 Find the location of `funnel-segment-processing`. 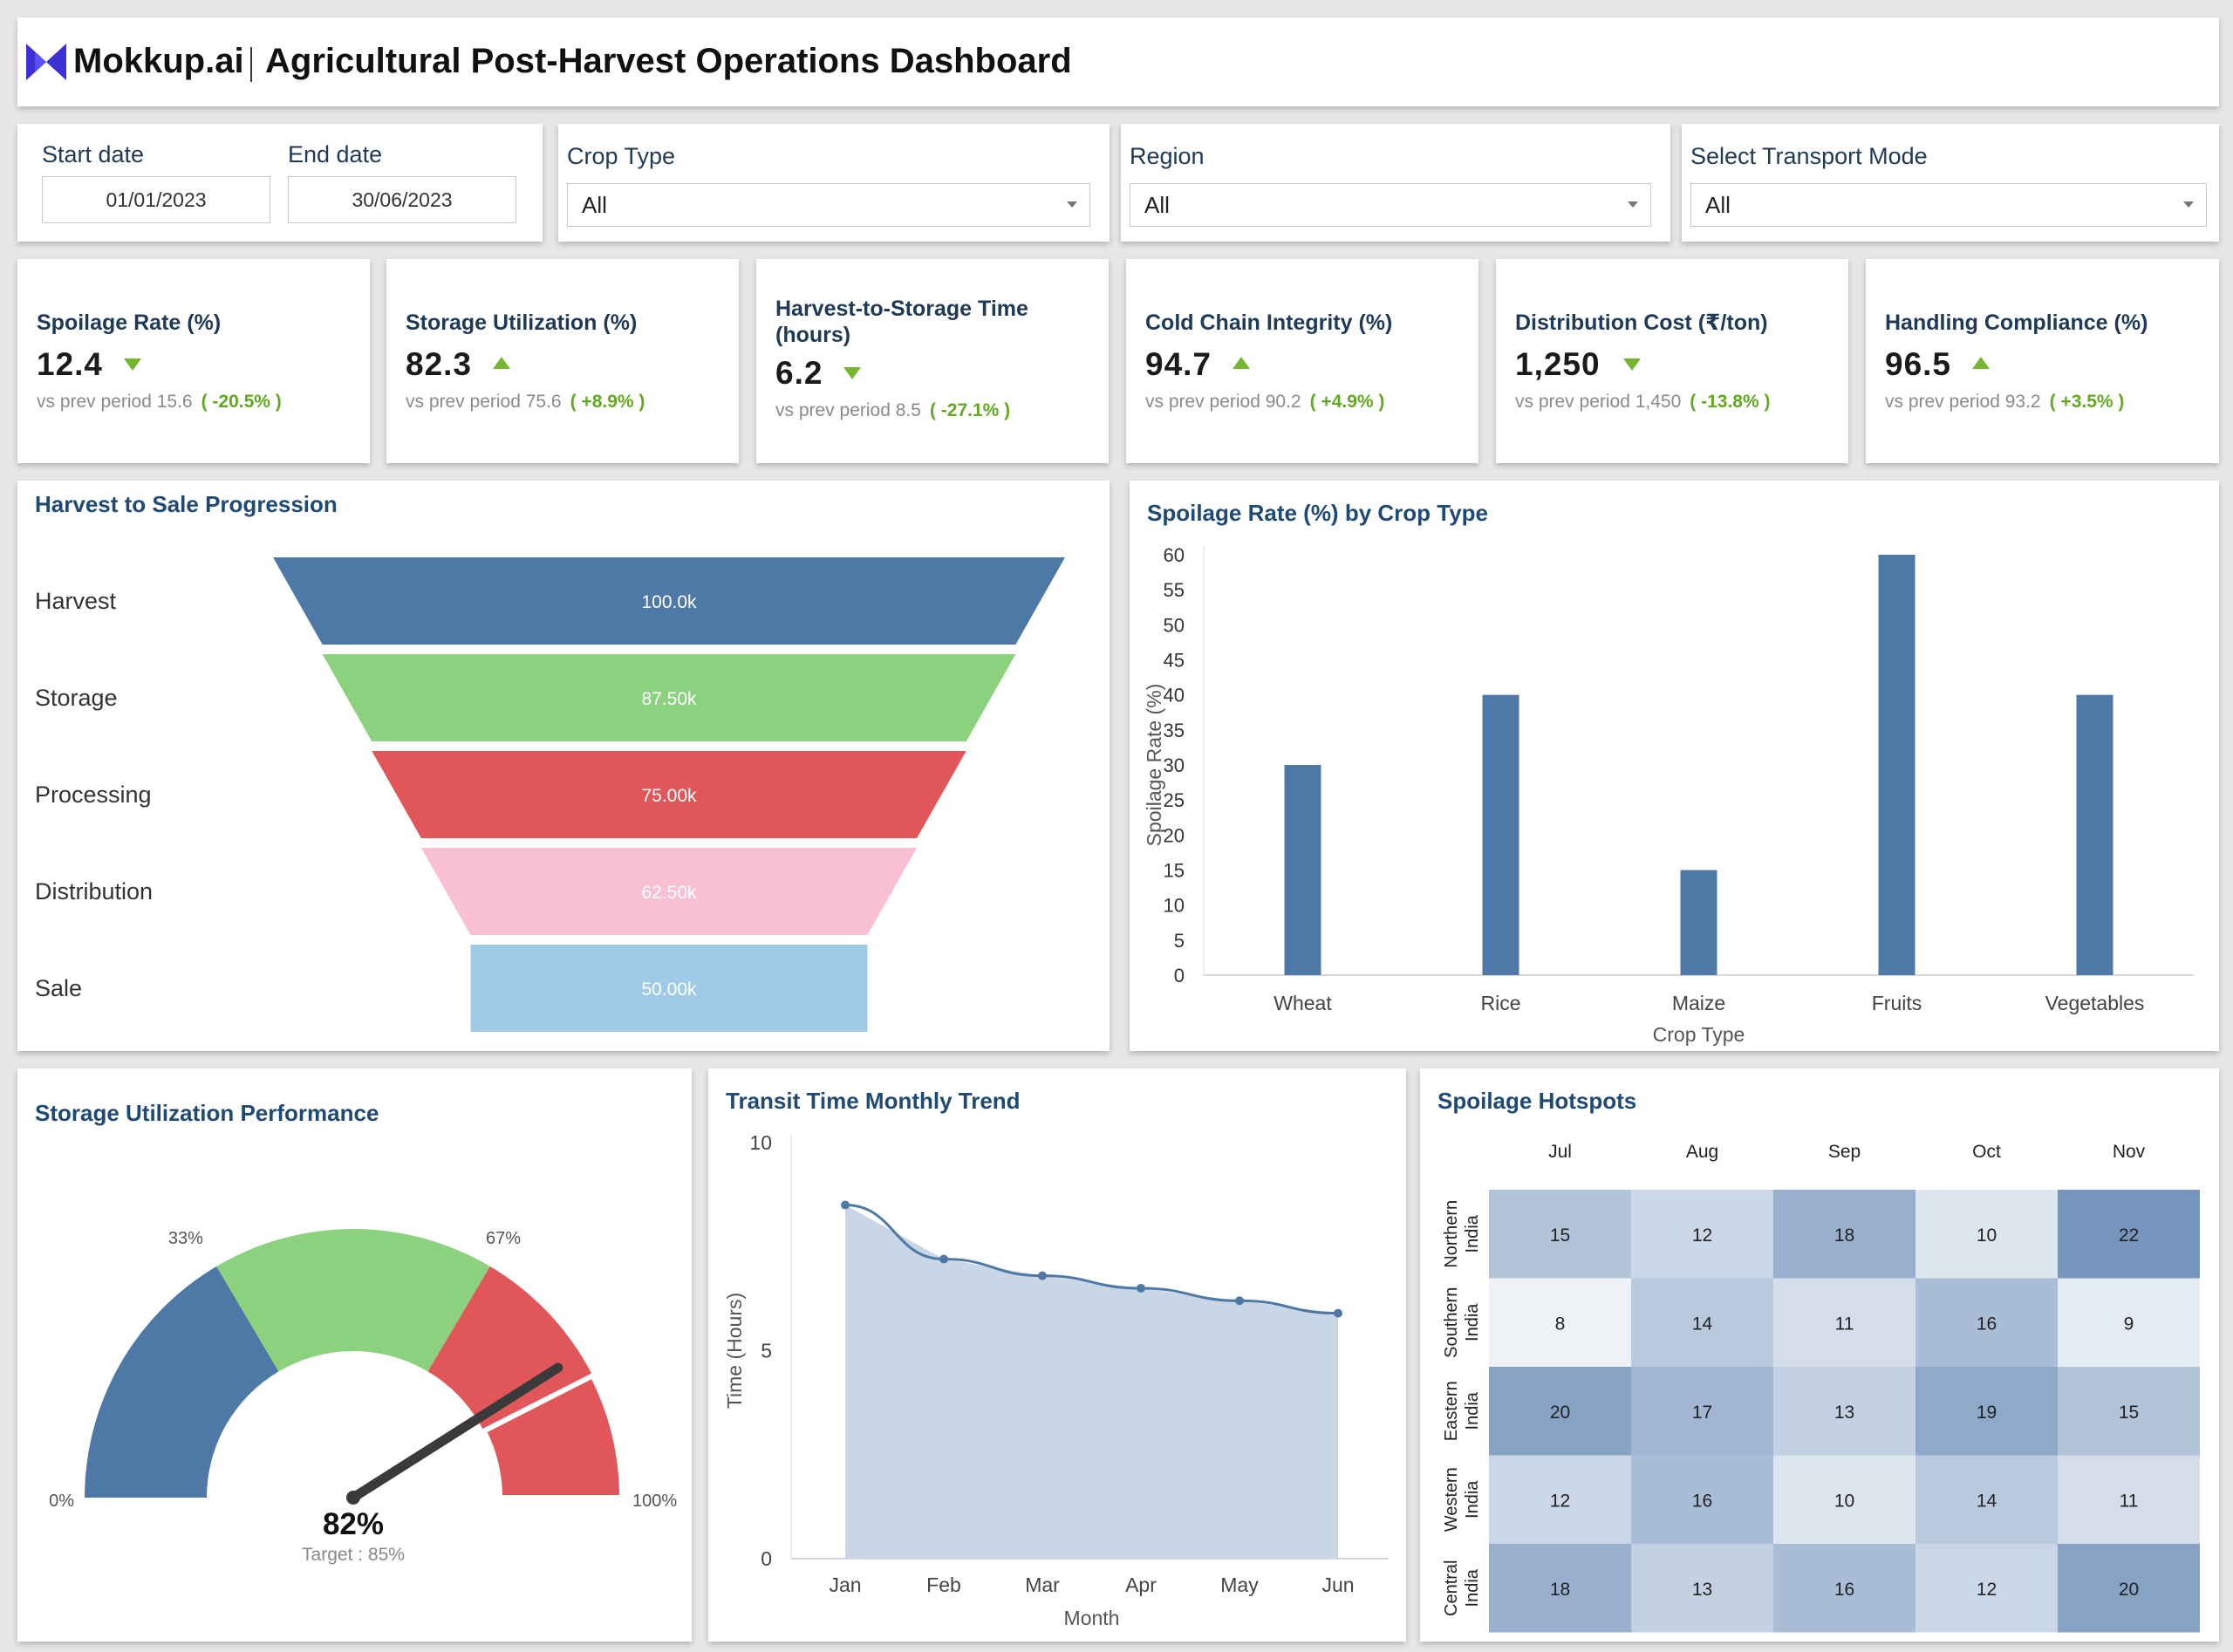

funnel-segment-processing is located at coordinates (669, 794).